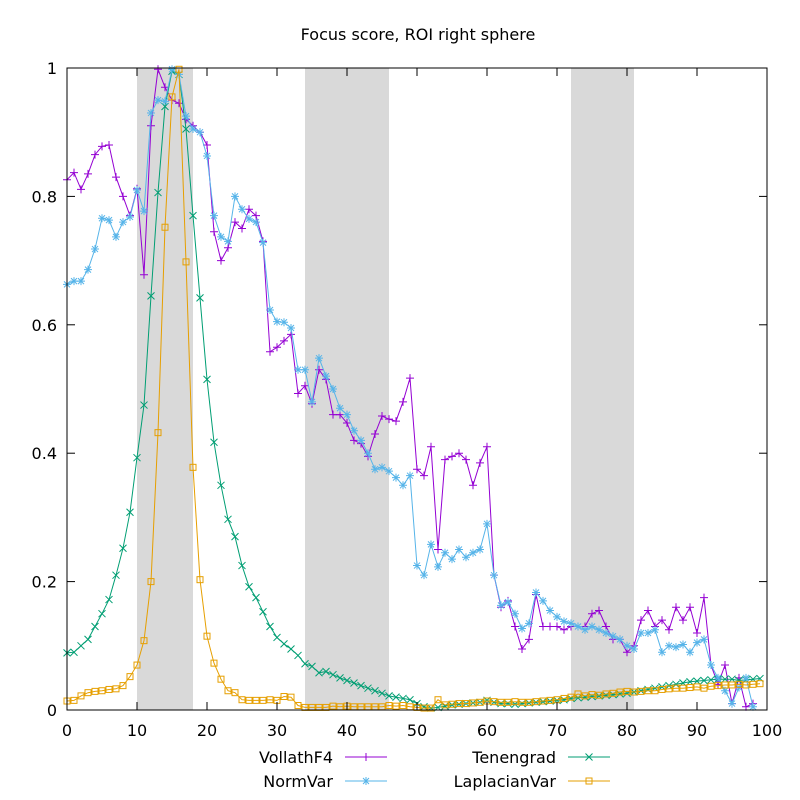 The width and height of the screenshot is (800, 800). What do you see at coordinates (52, 68) in the screenshot?
I see `y-tick-label: 1` at bounding box center [52, 68].